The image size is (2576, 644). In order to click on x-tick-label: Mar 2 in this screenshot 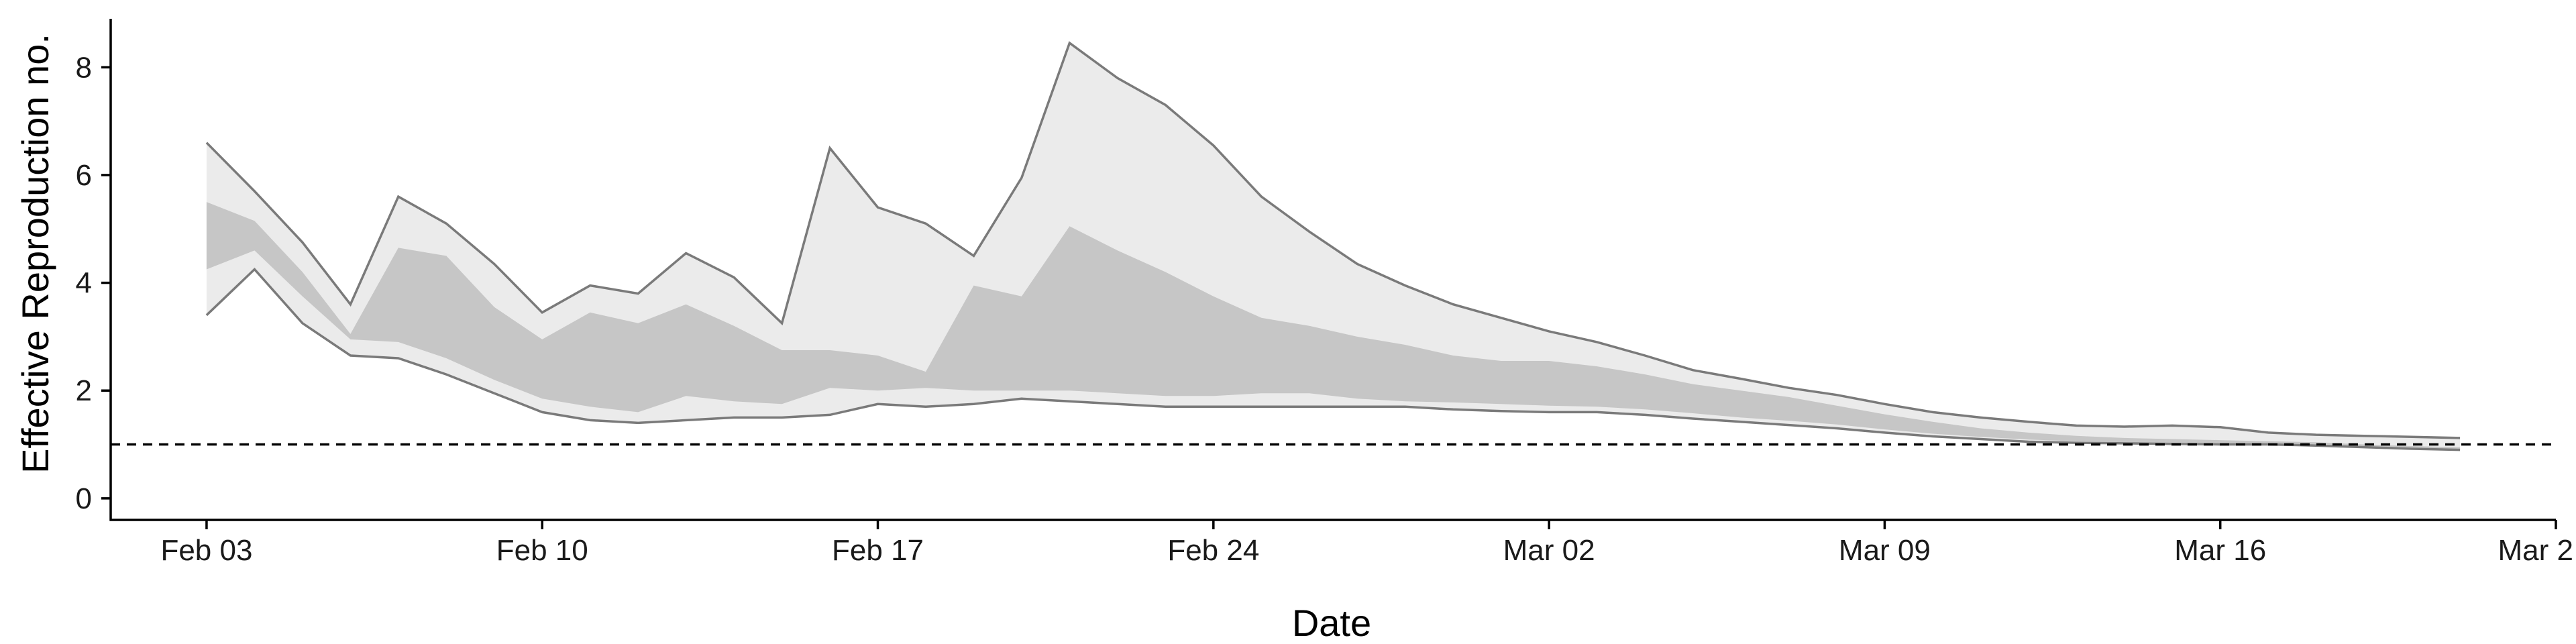, I will do `click(2535, 550)`.